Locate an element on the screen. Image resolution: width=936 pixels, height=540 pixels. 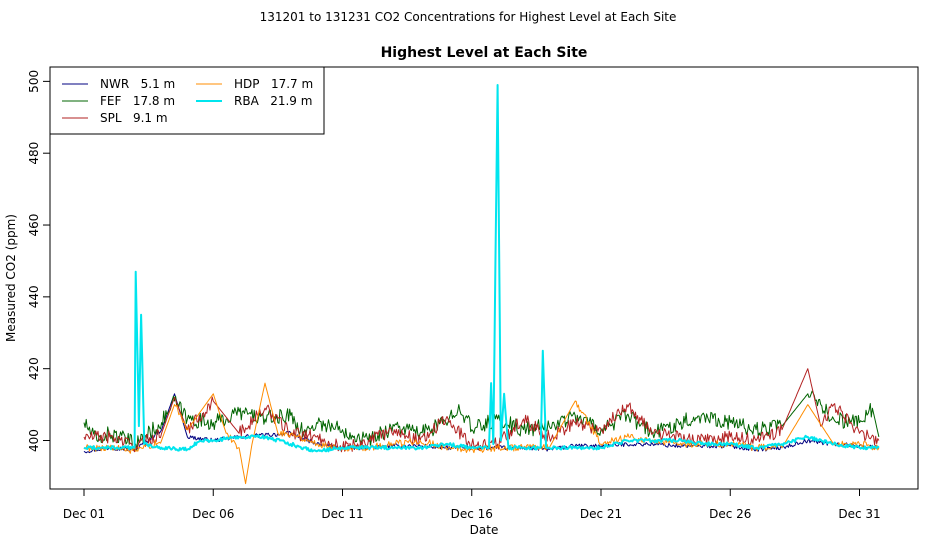
y-tick-label: 480 is located at coordinates (34, 153).